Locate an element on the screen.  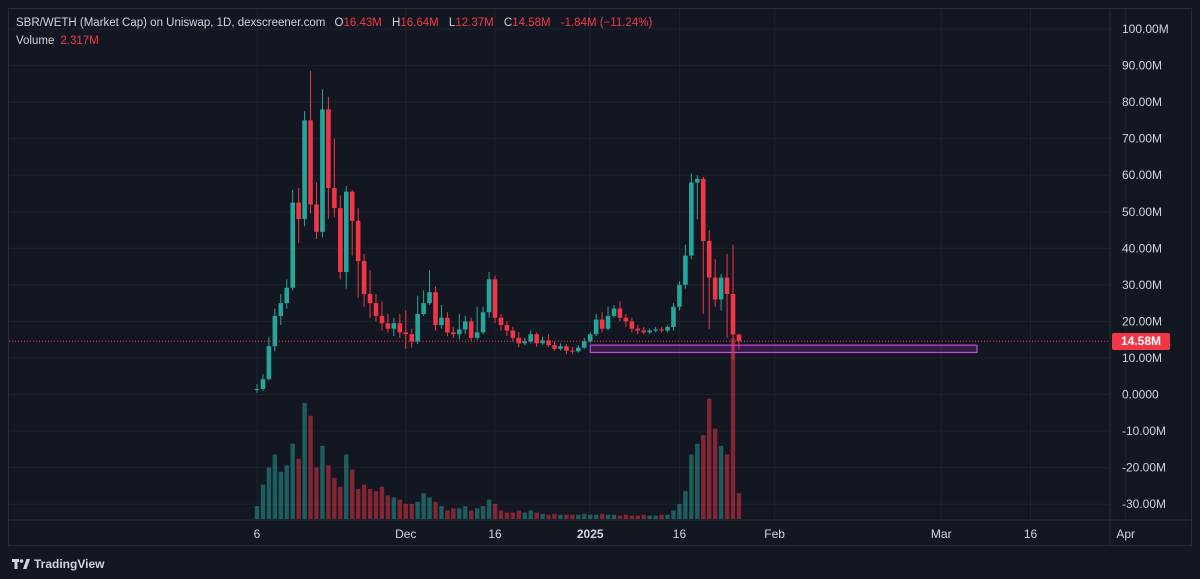
y-tick-label: 0.0000 is located at coordinates (1140, 395).